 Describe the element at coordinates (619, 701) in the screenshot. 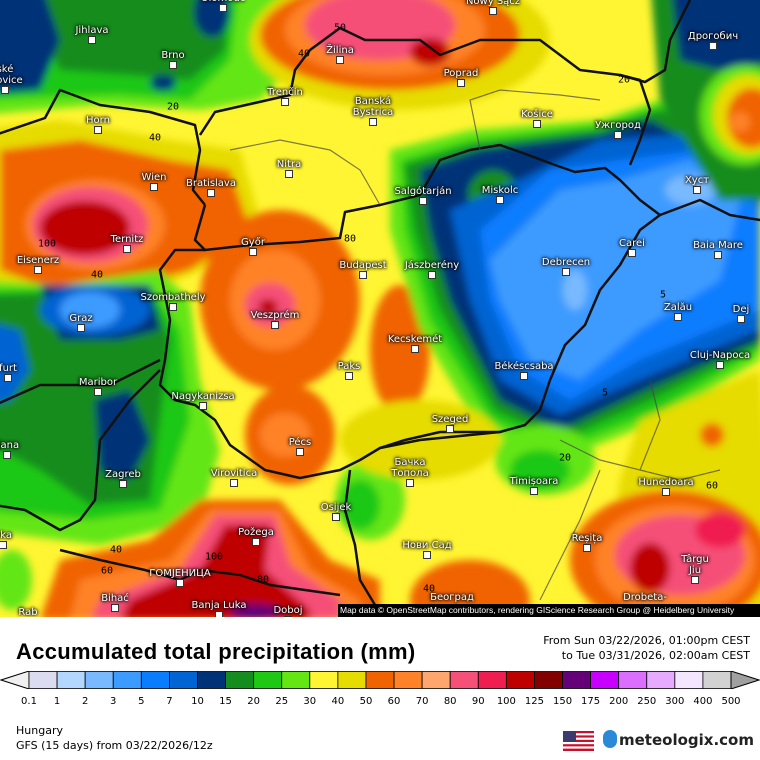

I see `color-scale-label: 200` at that location.